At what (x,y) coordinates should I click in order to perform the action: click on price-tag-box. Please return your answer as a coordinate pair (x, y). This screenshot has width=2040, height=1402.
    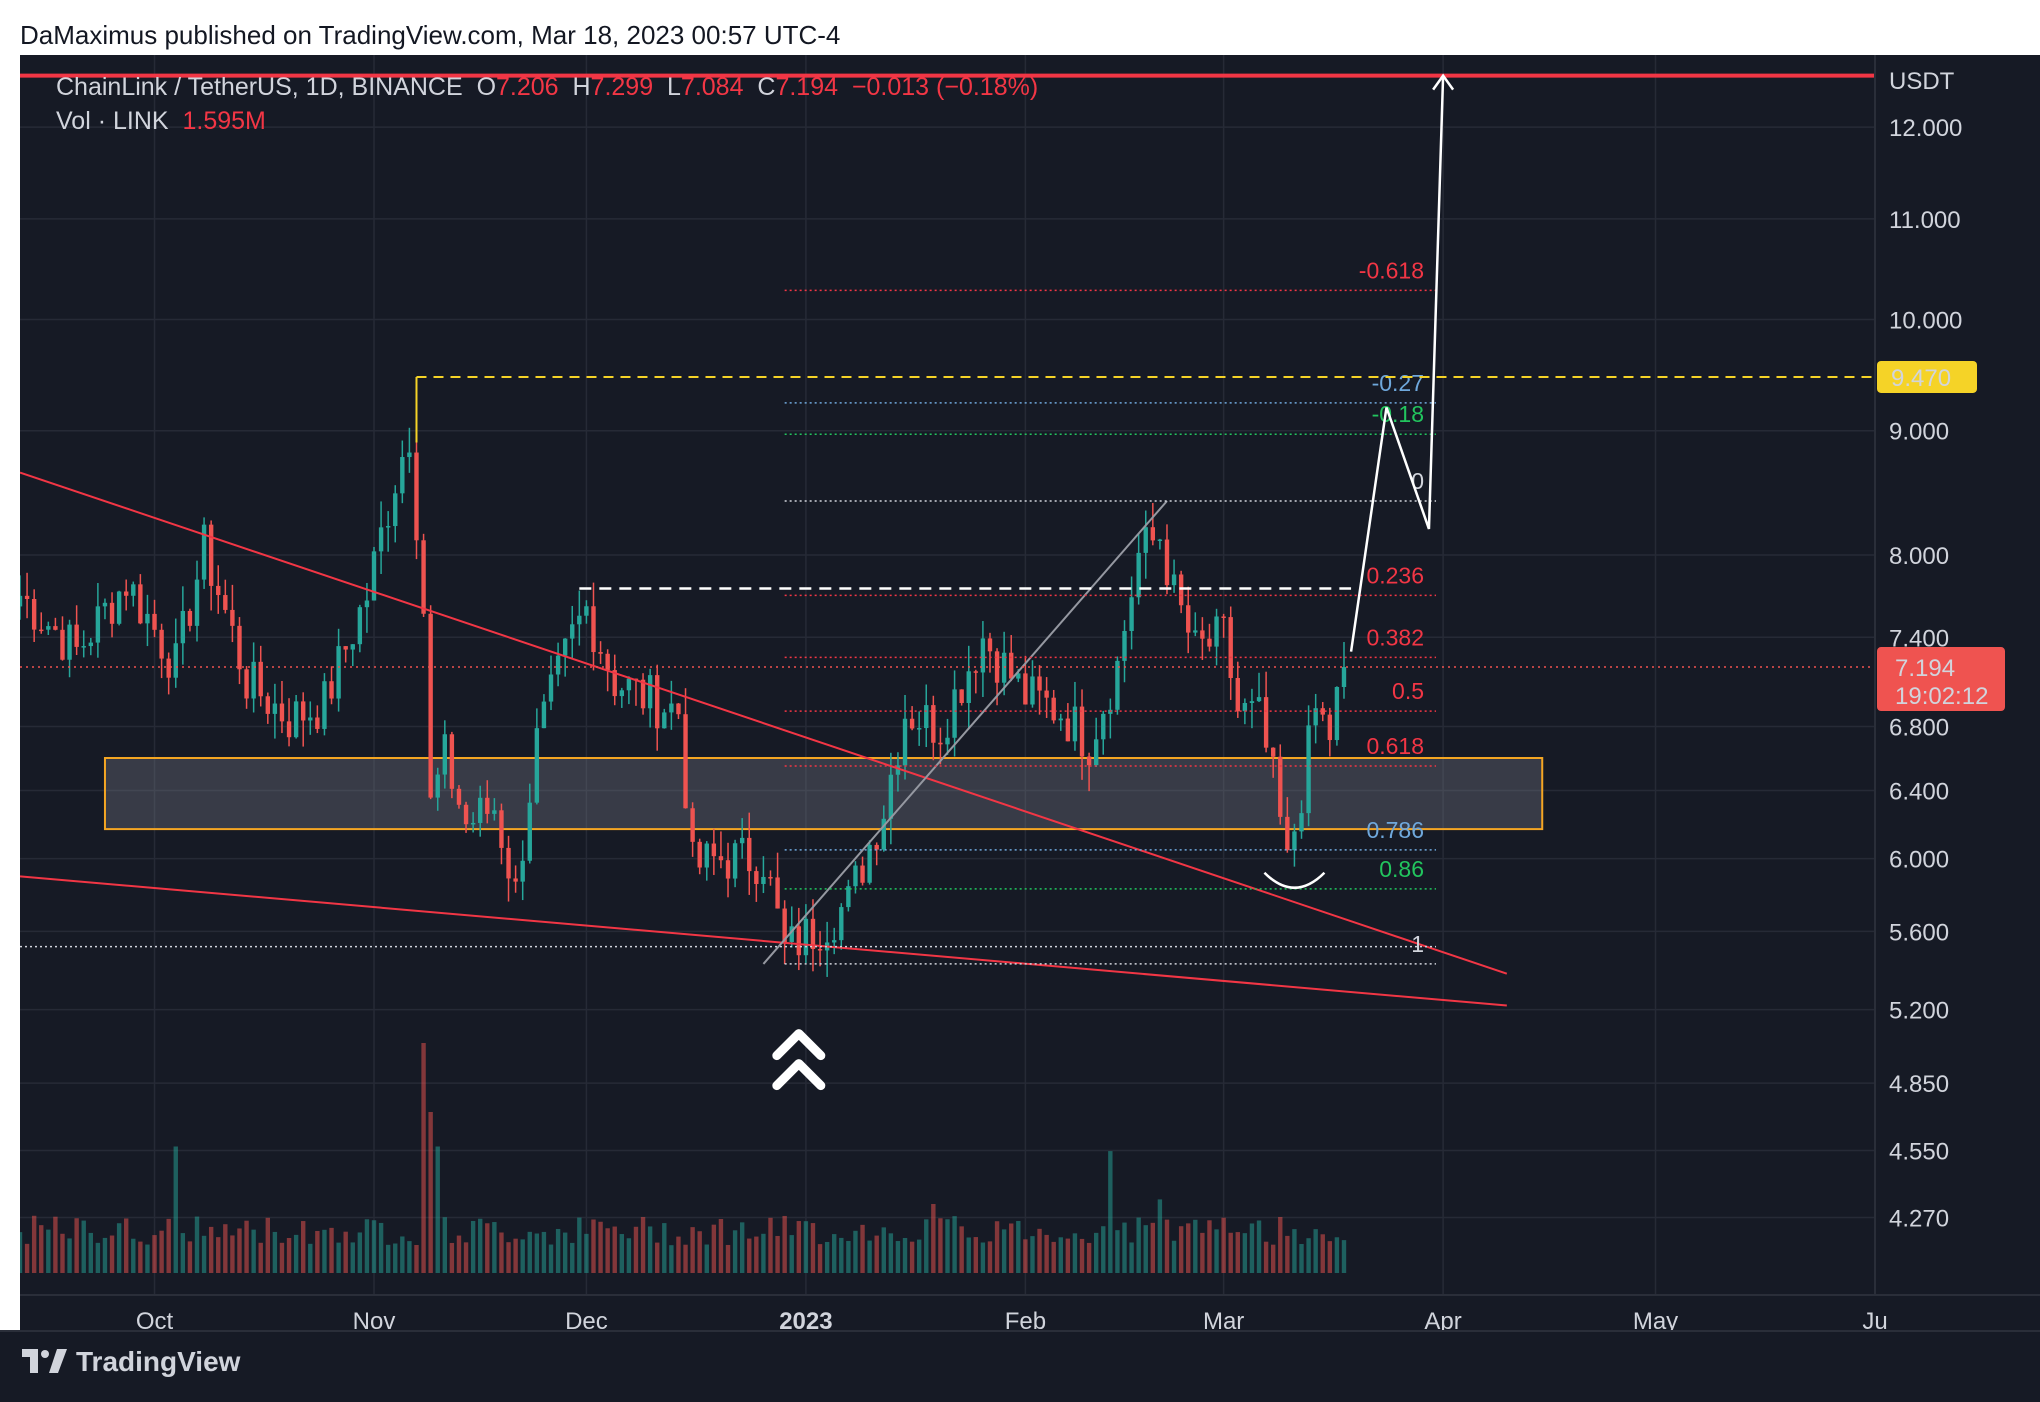
    Looking at the image, I should click on (1927, 376).